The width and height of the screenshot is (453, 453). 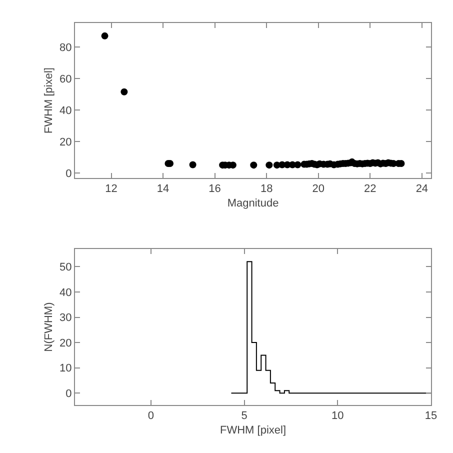 I want to click on x-tick-label: 10, so click(x=338, y=416).